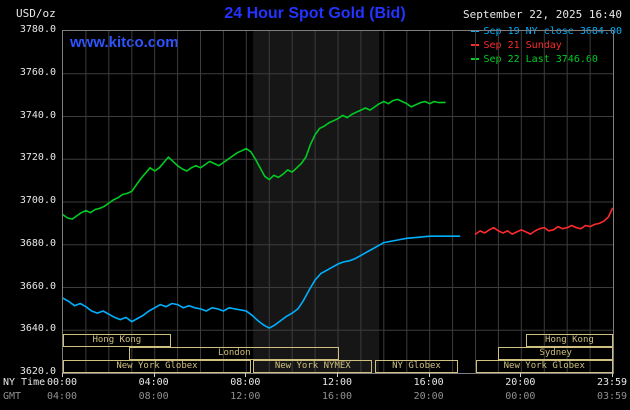 Image resolution: width=630 pixels, height=410 pixels. I want to click on legend-item-label: Sep 21 Sunday, so click(522, 45).